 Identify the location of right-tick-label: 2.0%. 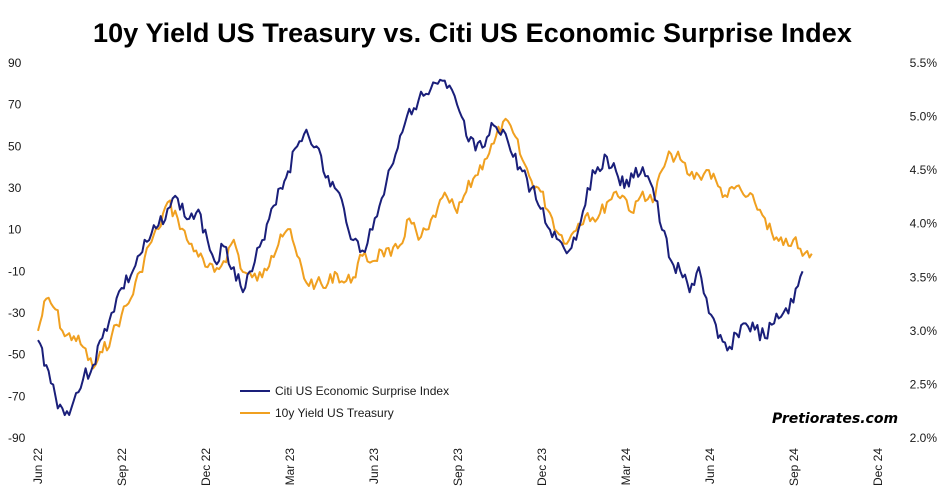
(924, 438).